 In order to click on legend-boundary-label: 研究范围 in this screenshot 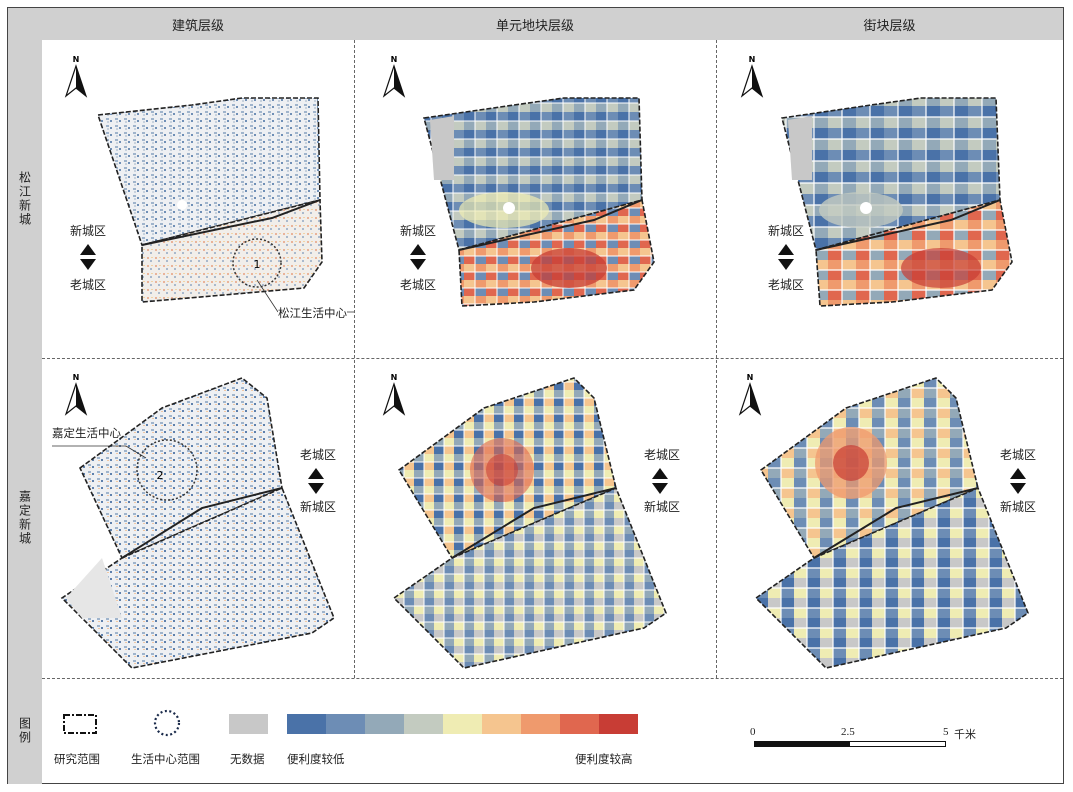, I will do `click(77, 759)`.